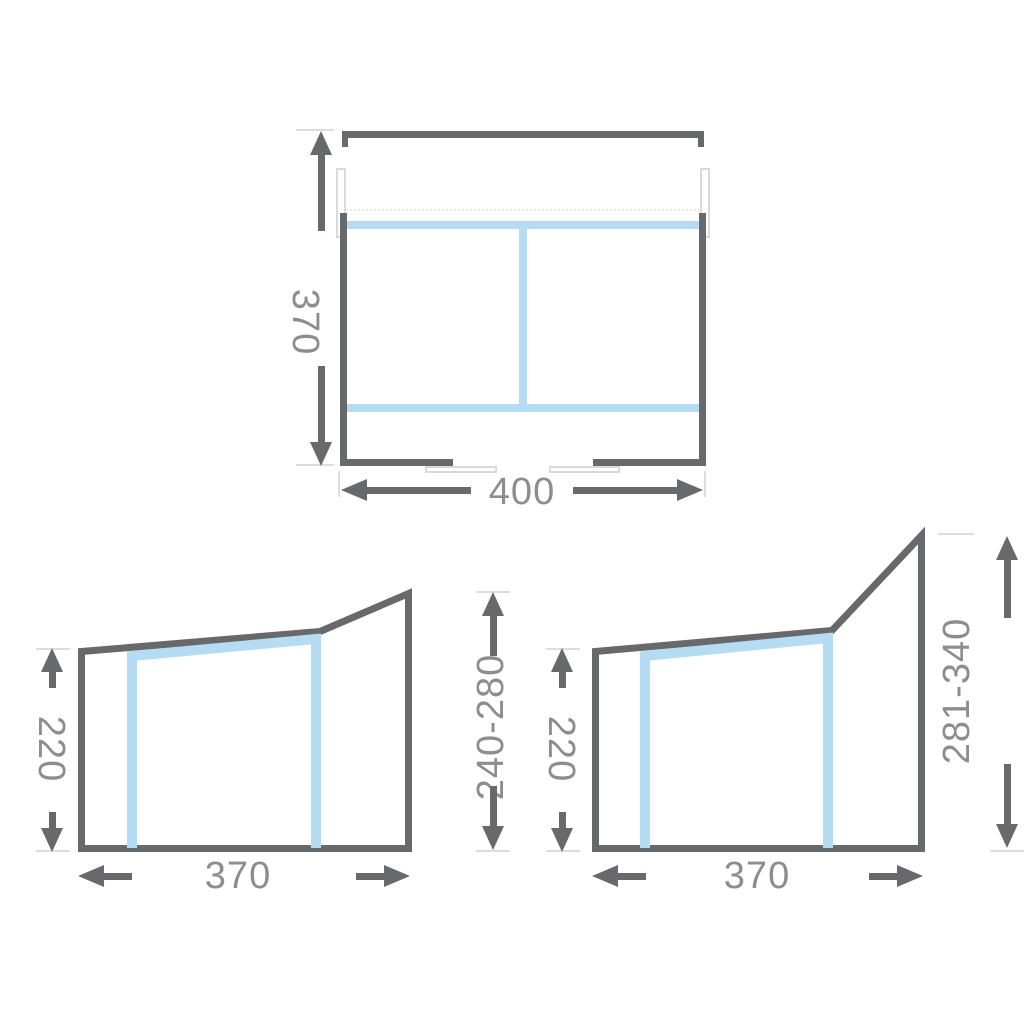 The width and height of the screenshot is (1025, 1024). I want to click on entrance-mat-right, so click(584, 469).